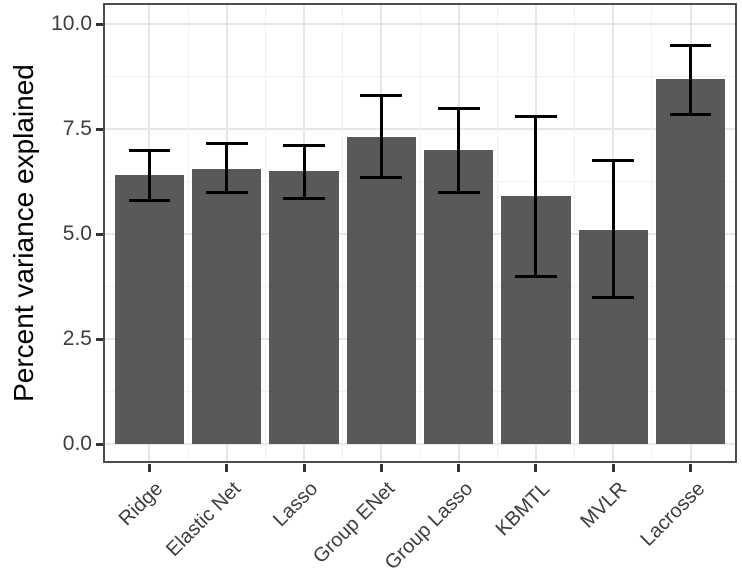  What do you see at coordinates (77, 338) in the screenshot?
I see `y-tick-label: 2.5` at bounding box center [77, 338].